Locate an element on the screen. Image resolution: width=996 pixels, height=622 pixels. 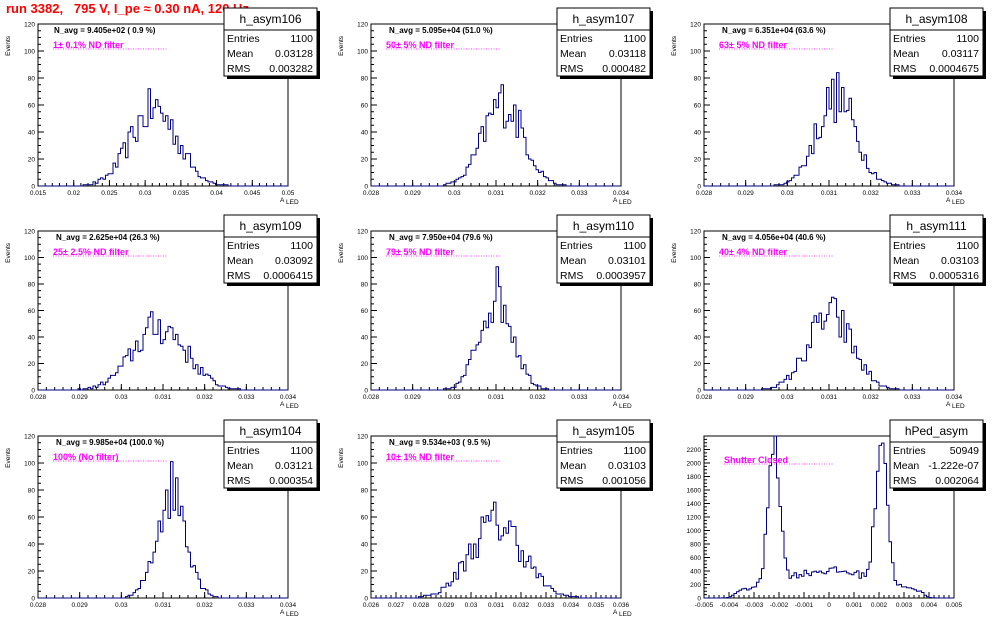
filter-label: 63± 5% ND filter is located at coordinates (753, 45).